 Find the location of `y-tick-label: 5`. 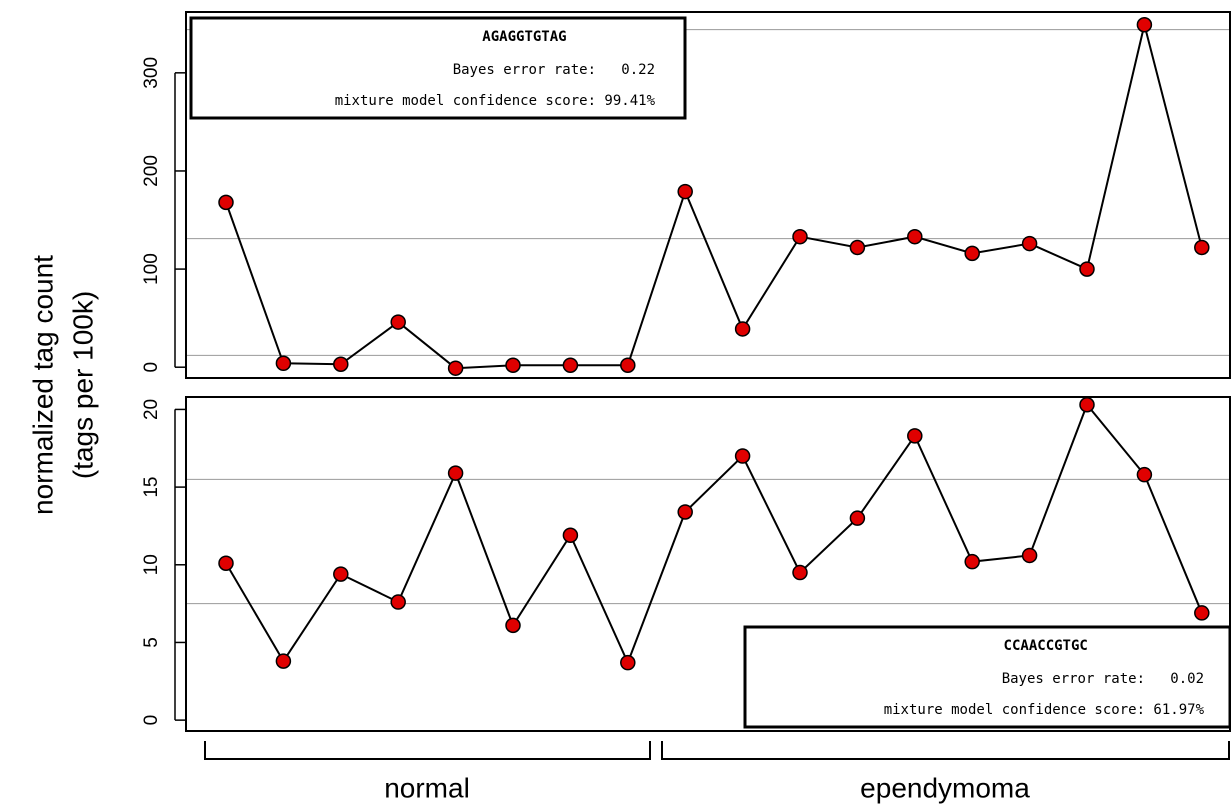

y-tick-label: 5 is located at coordinates (151, 642).